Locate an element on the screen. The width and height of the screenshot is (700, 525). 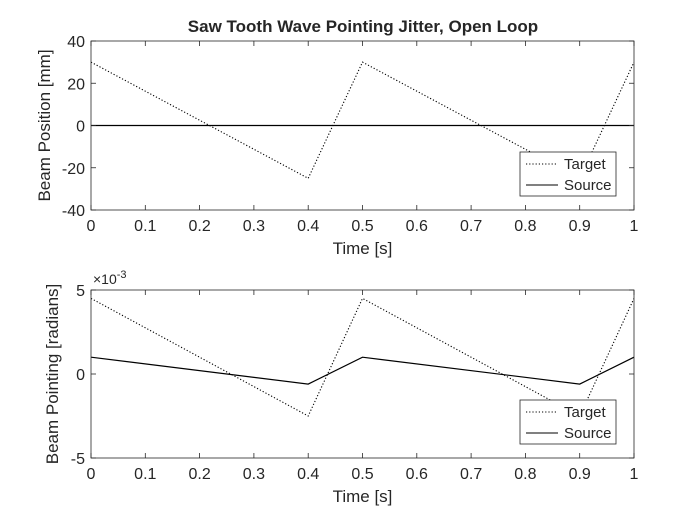
y-exponent-label: ×10⁻³ is located at coordinates (110, 278).